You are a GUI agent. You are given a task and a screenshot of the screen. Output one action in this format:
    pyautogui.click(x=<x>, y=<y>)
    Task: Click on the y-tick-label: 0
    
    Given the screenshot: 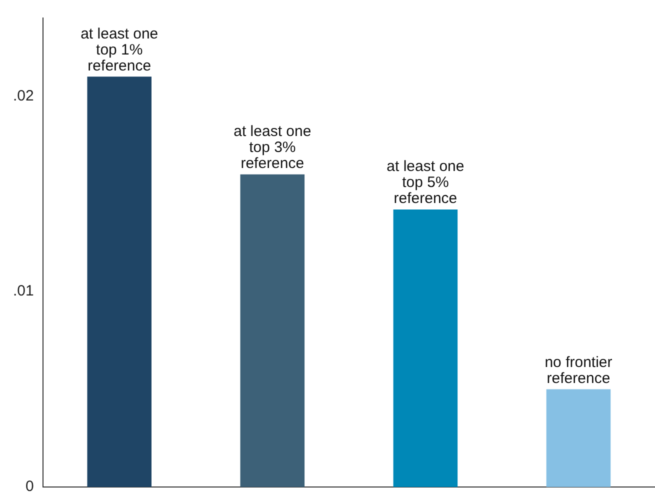 What is the action you would take?
    pyautogui.click(x=30, y=487)
    